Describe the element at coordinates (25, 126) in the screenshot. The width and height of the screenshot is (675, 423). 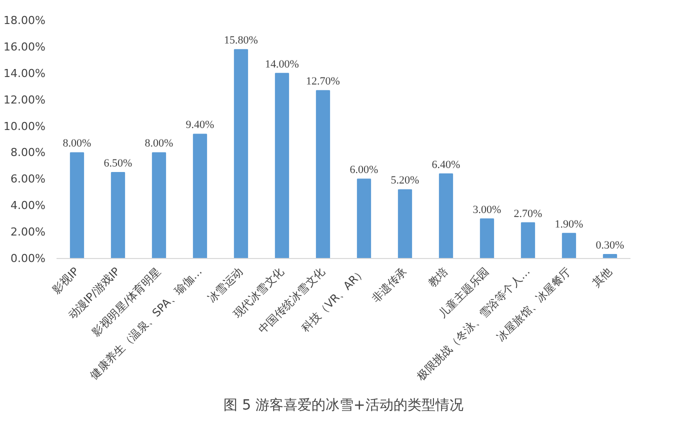
I see `y-tick-label: 10.00%` at that location.